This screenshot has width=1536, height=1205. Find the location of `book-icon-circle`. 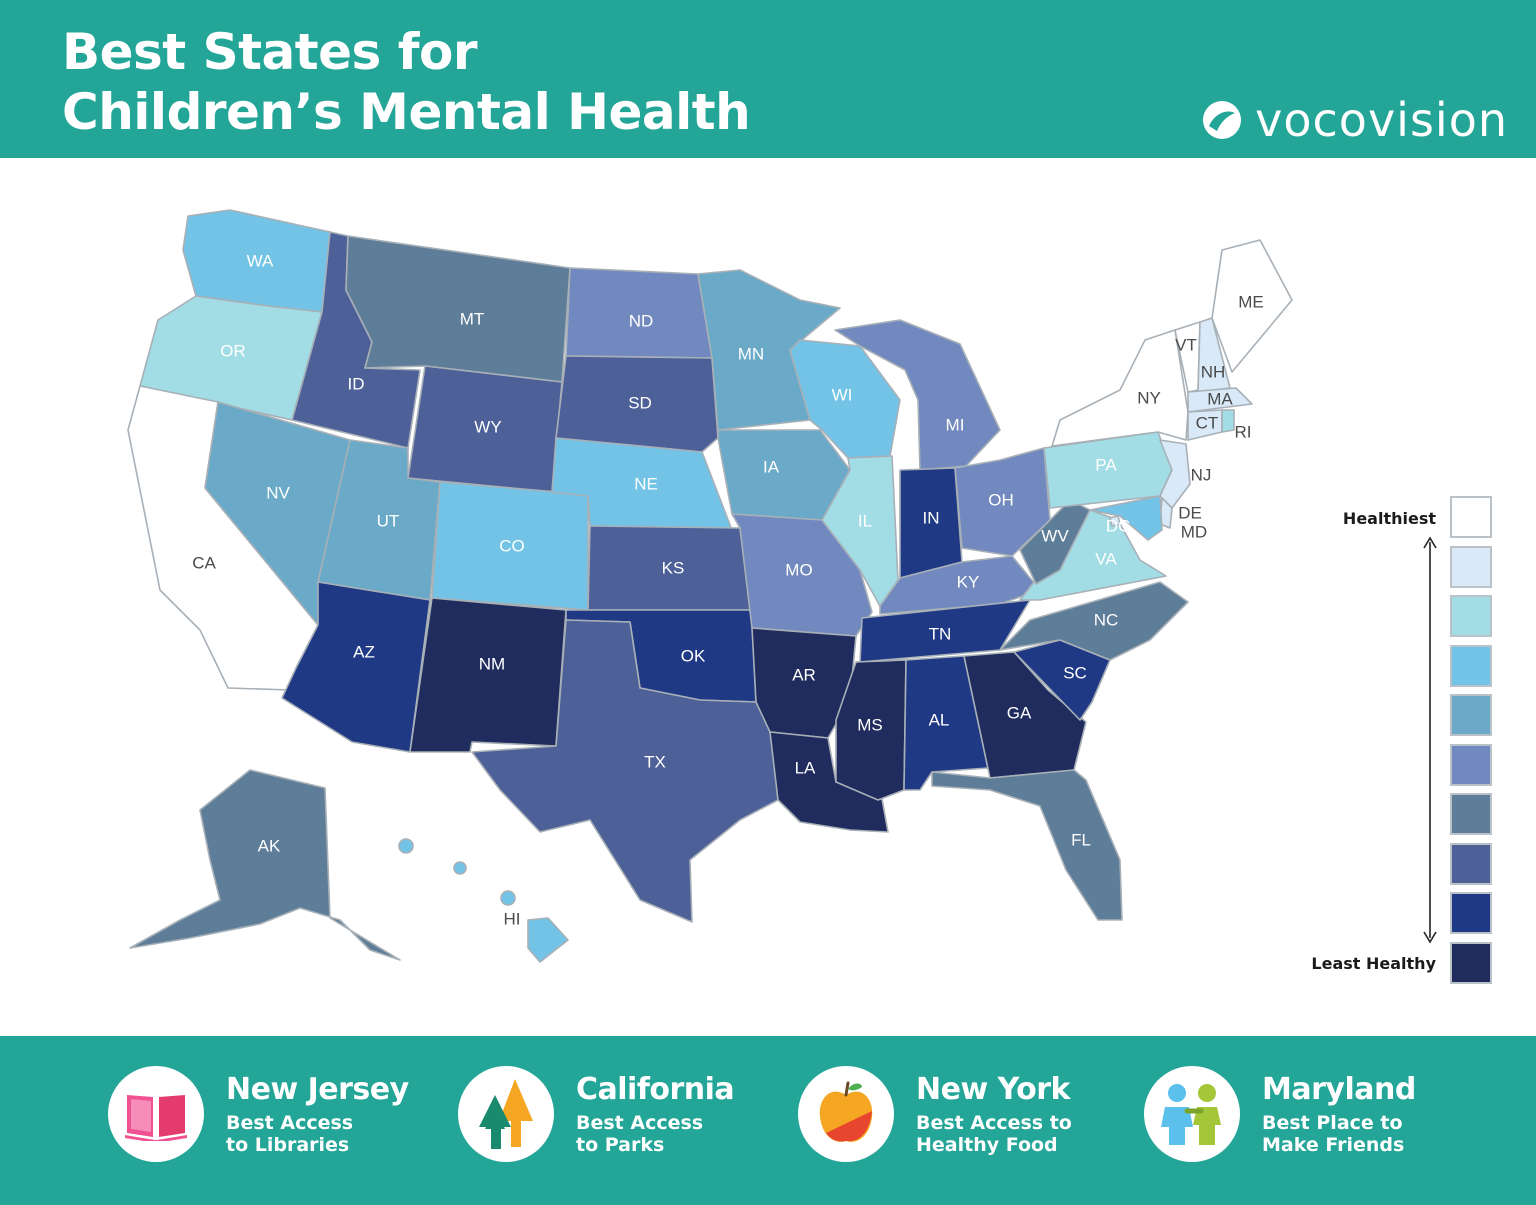

book-icon-circle is located at coordinates (156, 1114).